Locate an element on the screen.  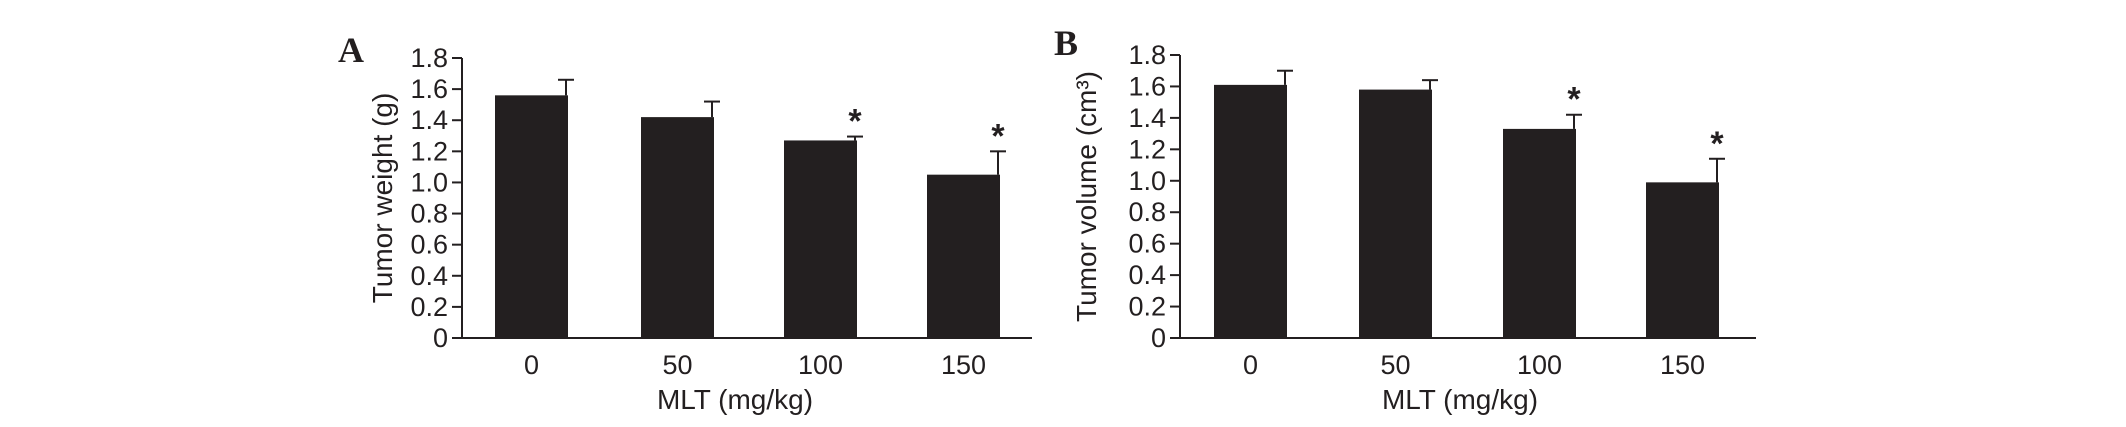
panel-label: A is located at coordinates (351, 50).